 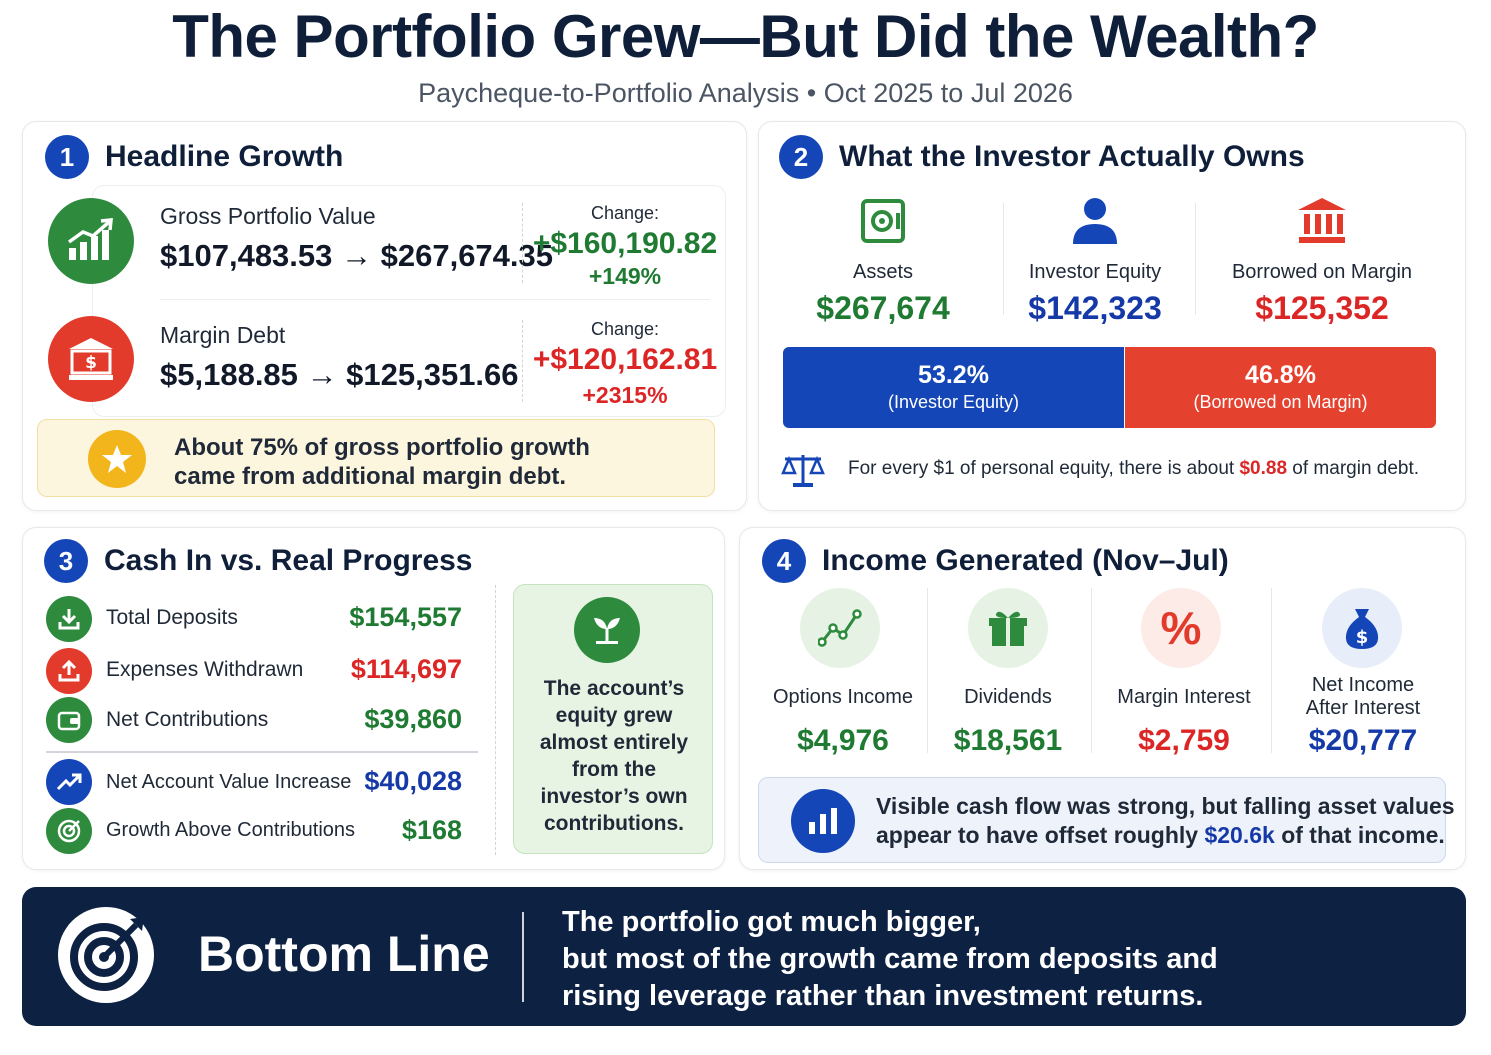 I want to click on margin-share-label: (Borrowed on Margin), so click(x=1280, y=402).